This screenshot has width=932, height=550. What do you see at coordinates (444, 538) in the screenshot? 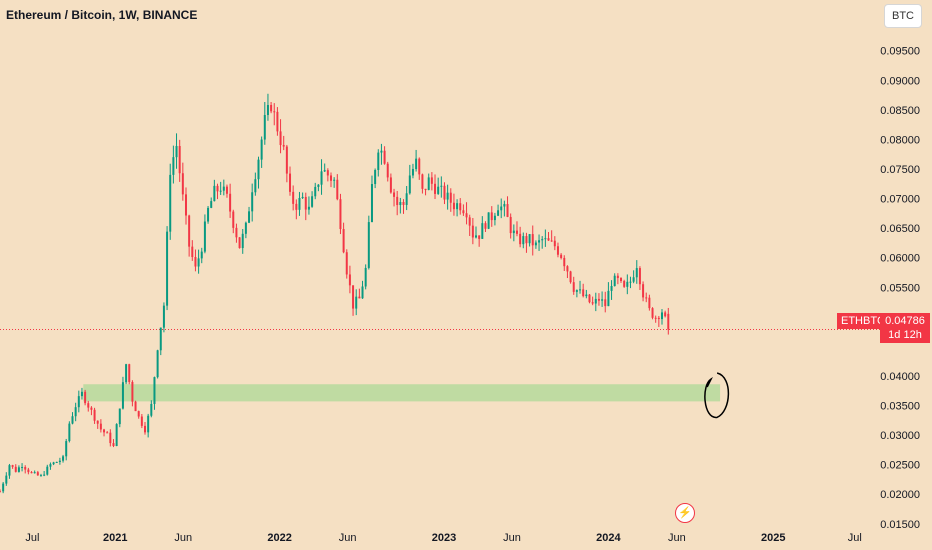
I see `x-tick-label: 2023` at bounding box center [444, 538].